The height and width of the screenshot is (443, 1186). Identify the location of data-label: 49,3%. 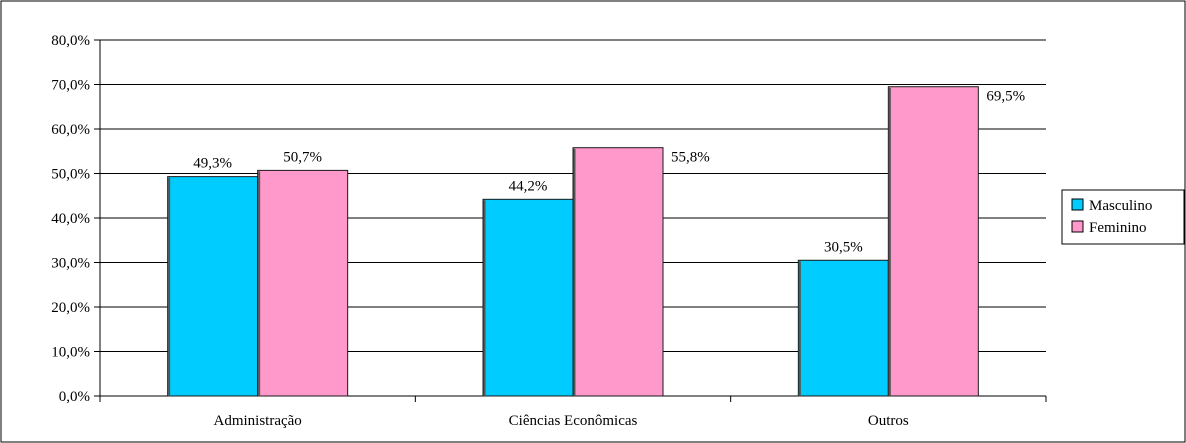
(212, 164).